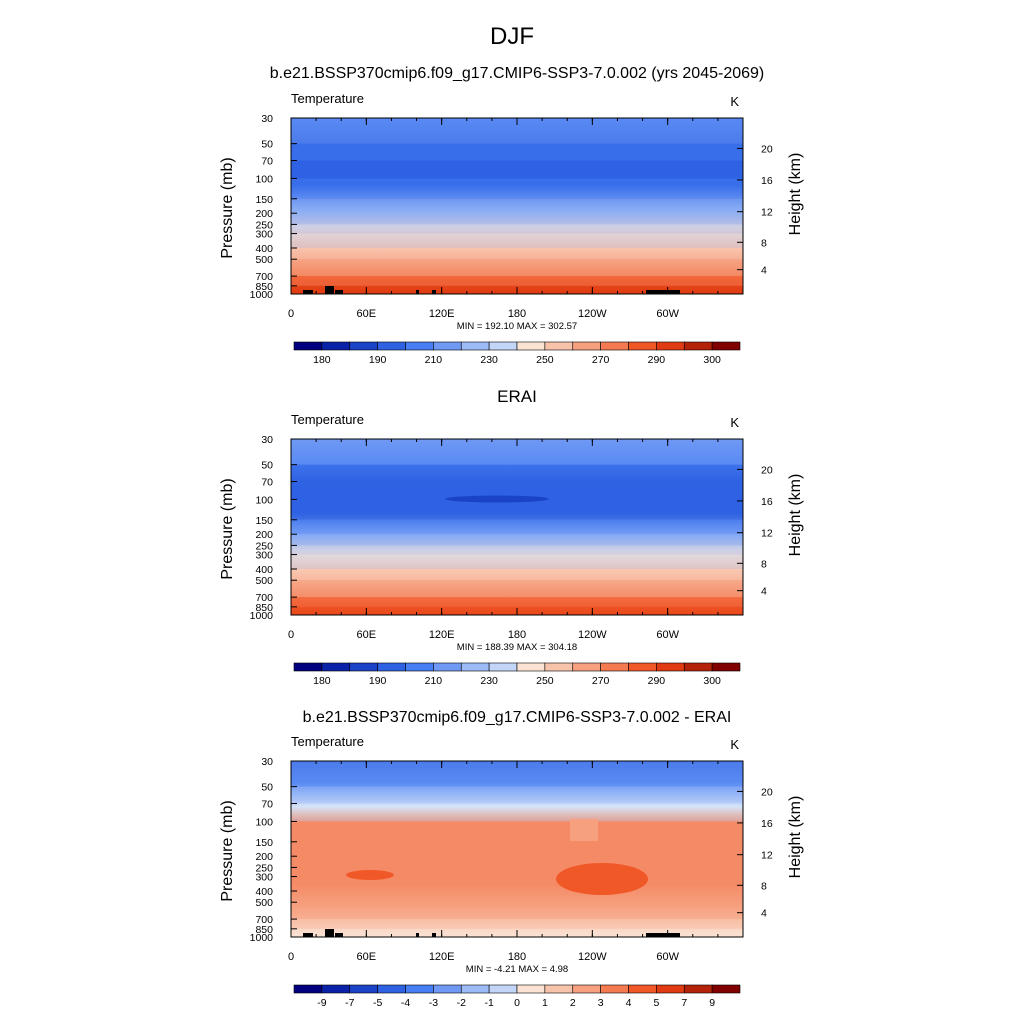  What do you see at coordinates (517, 647) in the screenshot?
I see `min-max-label: MIN = 188.39 MAX = 304.18` at bounding box center [517, 647].